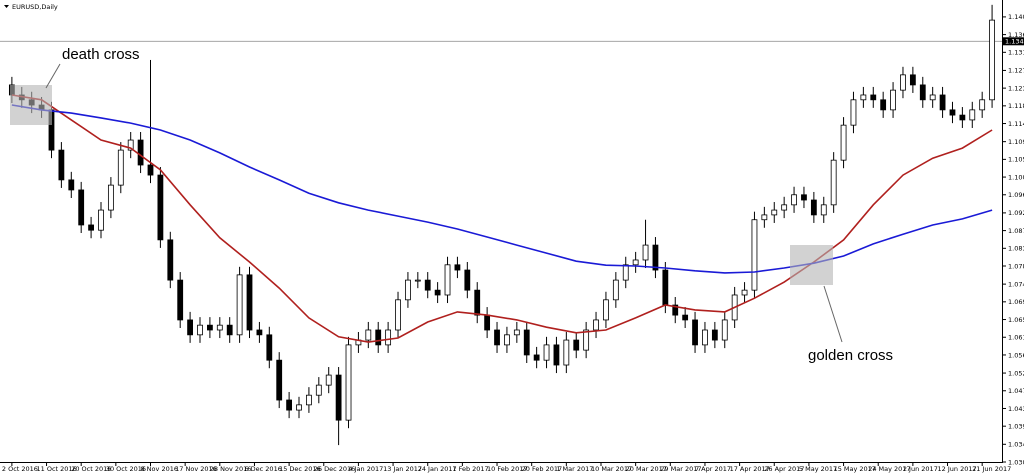 The image size is (1024, 474). I want to click on x-tick-label: 20 Mar 2017, so click(646, 469).